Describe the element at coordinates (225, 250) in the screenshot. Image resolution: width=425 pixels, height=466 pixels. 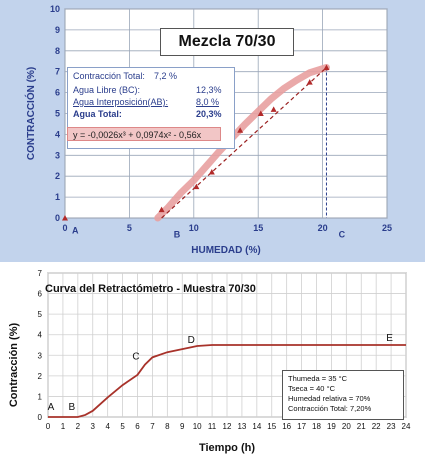
I see `x-axis-label: HUMEDAD (%)` at that location.